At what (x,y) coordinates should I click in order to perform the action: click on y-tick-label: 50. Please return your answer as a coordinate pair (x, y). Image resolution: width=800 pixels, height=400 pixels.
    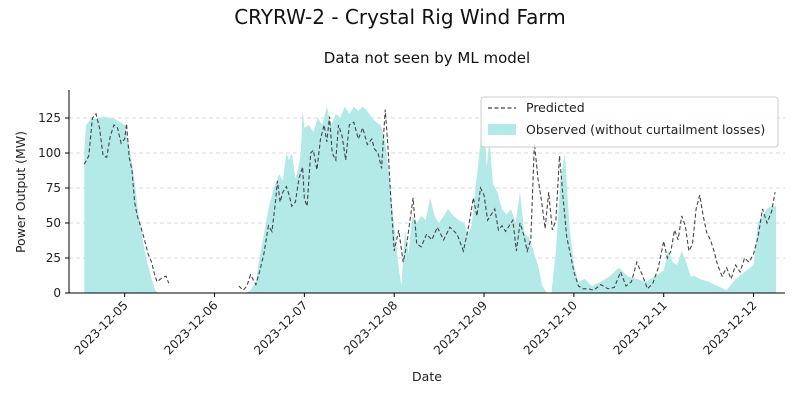
    Looking at the image, I should click on (53, 223).